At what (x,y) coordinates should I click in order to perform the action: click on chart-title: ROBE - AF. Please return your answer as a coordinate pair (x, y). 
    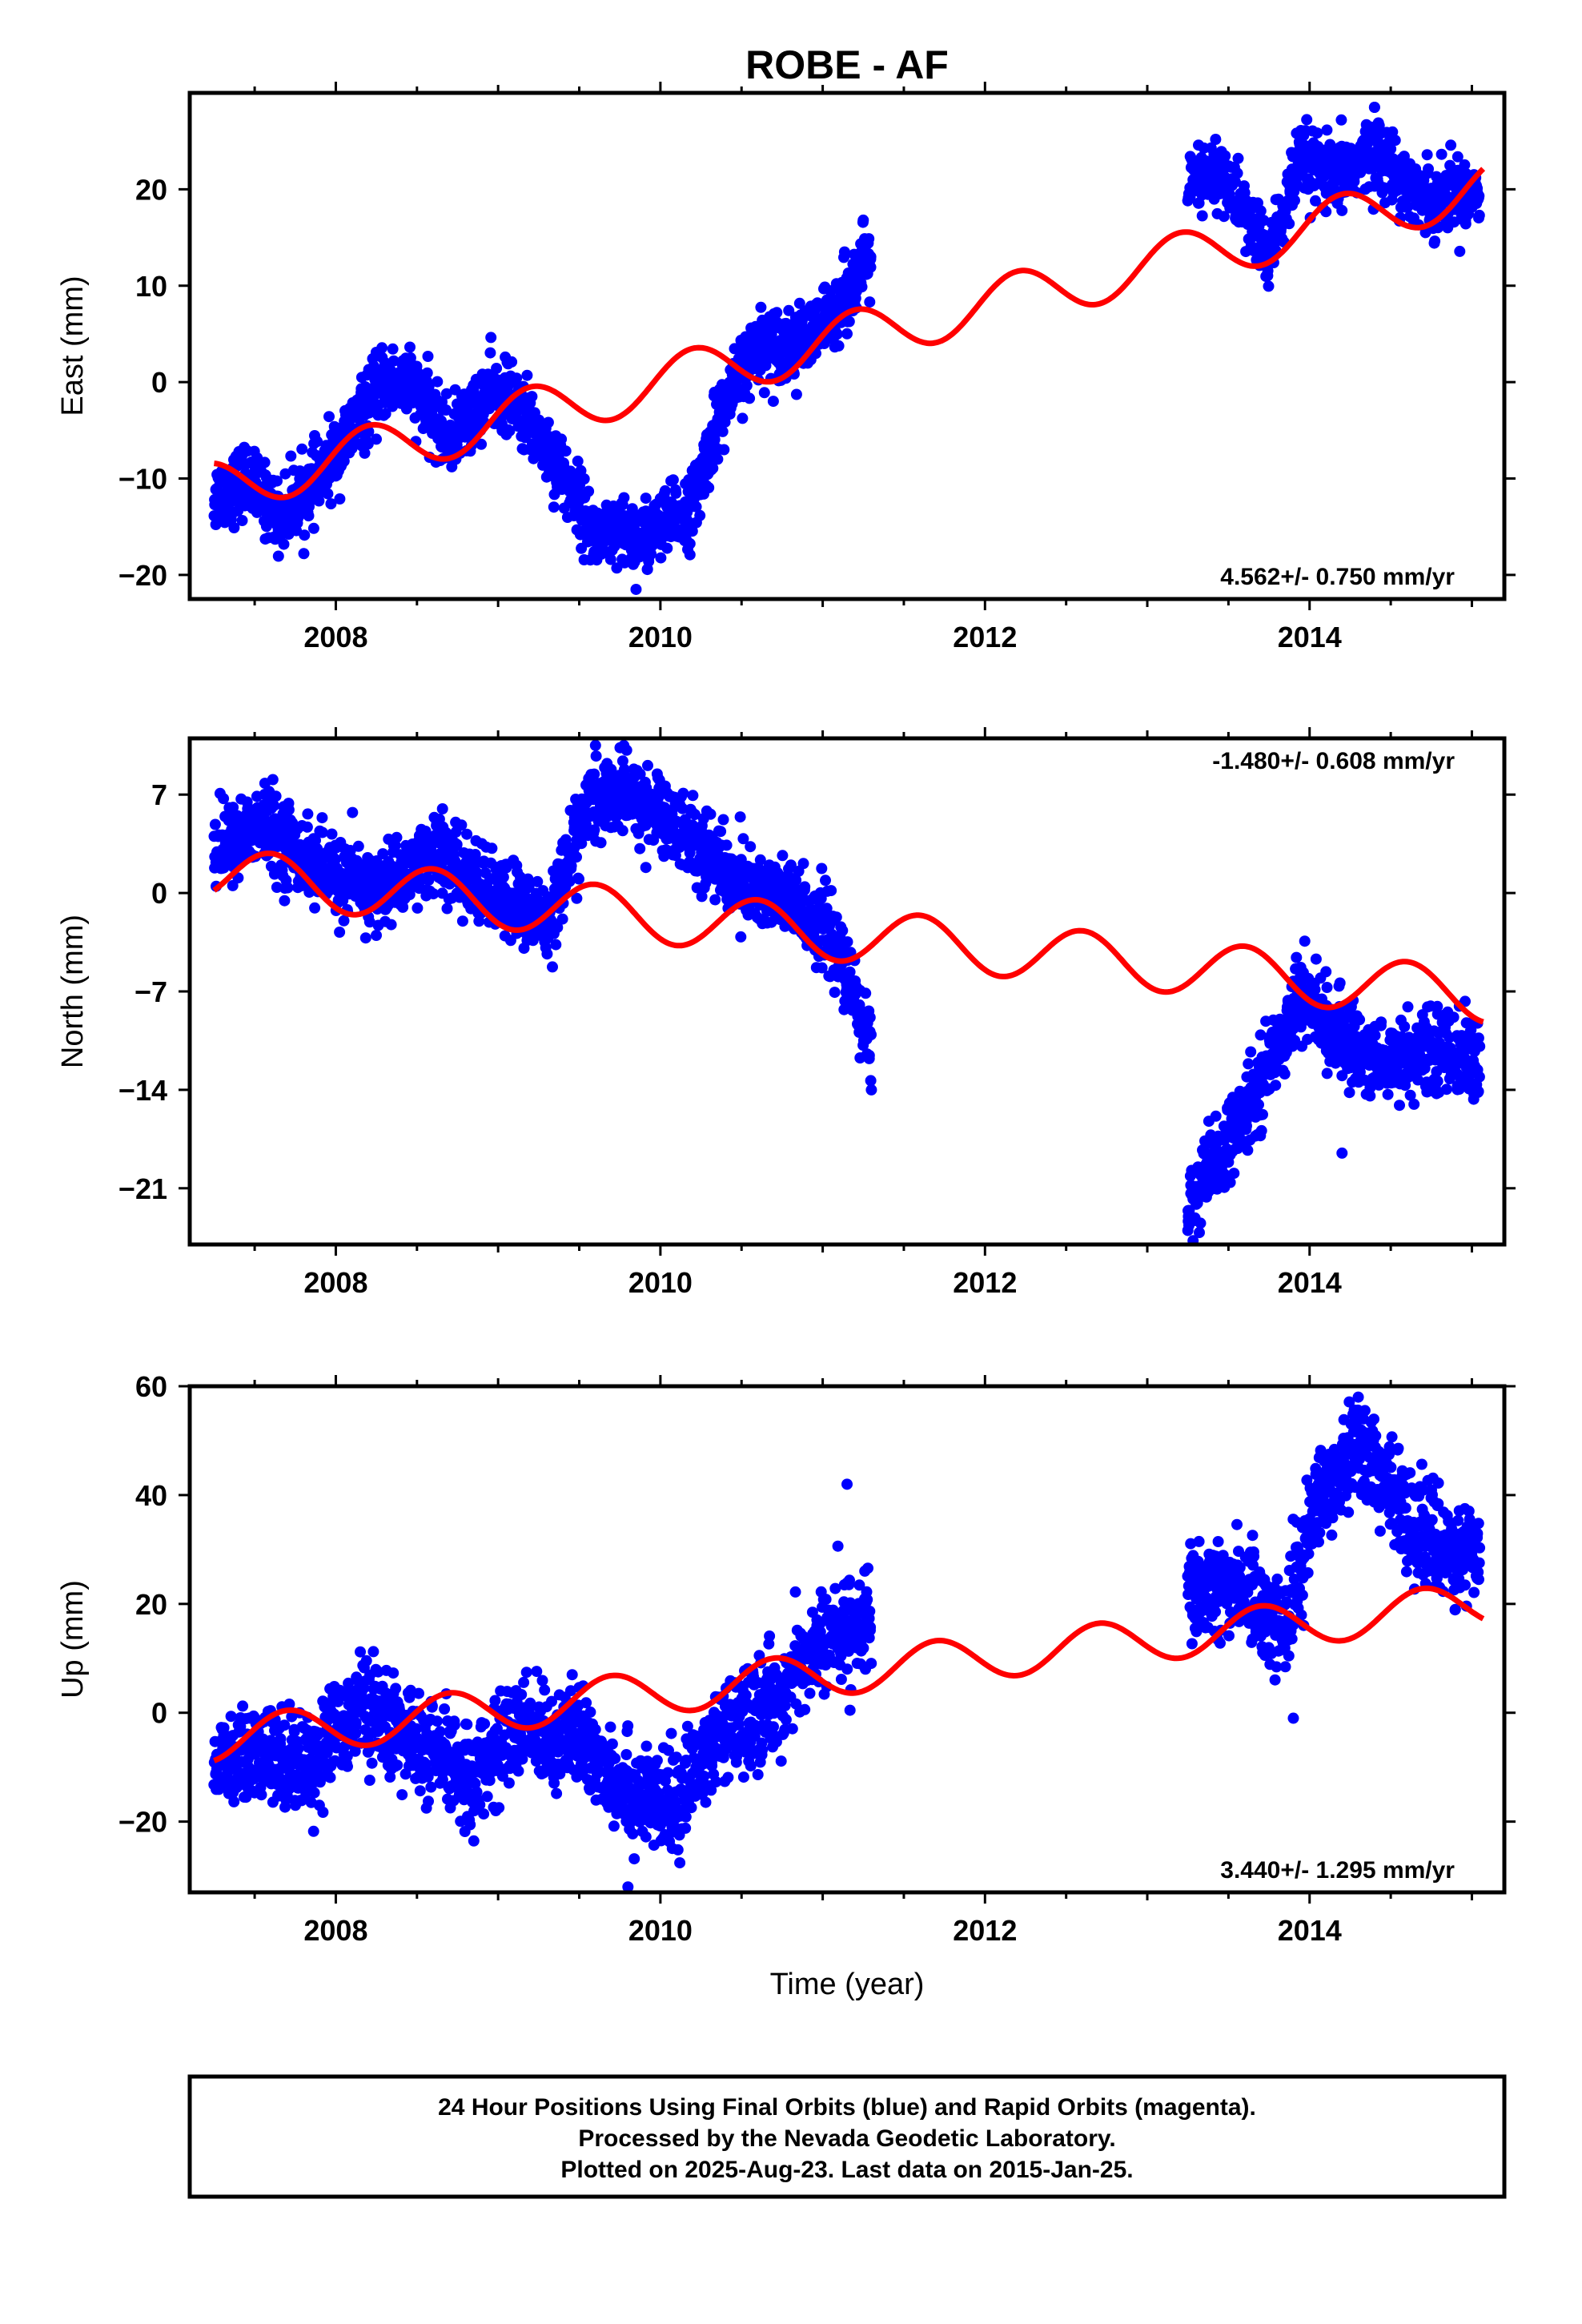
    Looking at the image, I should click on (847, 64).